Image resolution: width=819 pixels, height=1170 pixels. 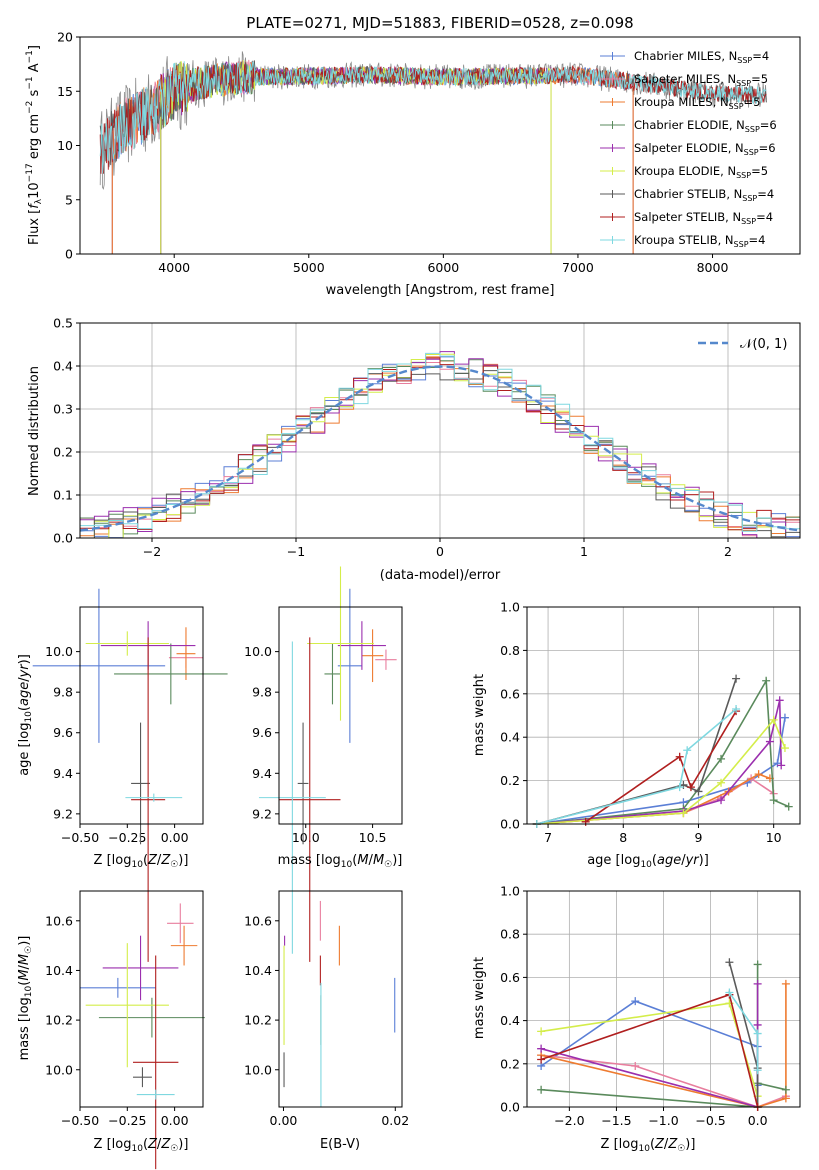 What do you see at coordinates (510, 824) in the screenshot?
I see `weight_vs_age-ytick-label: 0.0` at bounding box center [510, 824].